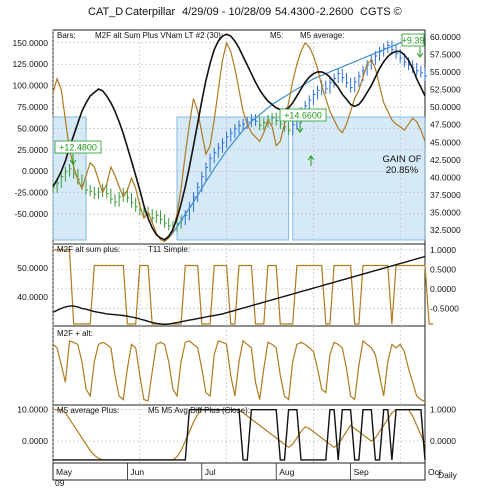 Image resolution: width=479 pixels, height=490 pixels. I want to click on left-axis-tick: 150.0000, so click(31, 43).